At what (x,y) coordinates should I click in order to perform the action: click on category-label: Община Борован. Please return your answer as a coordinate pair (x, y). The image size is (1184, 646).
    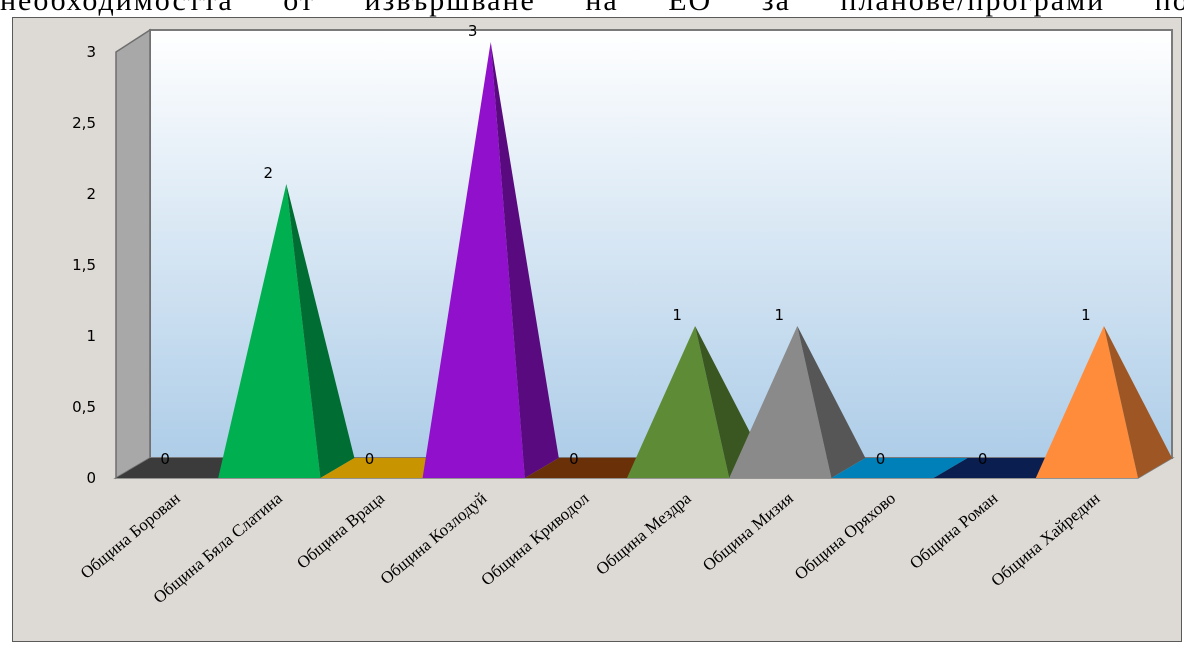
    Looking at the image, I should click on (130, 536).